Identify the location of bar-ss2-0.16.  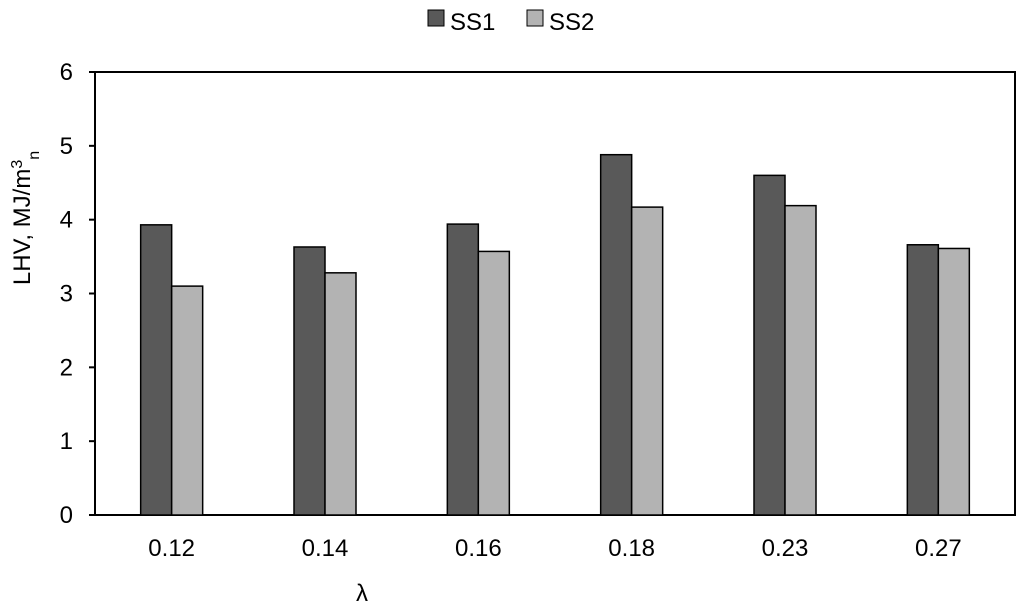
(494, 383).